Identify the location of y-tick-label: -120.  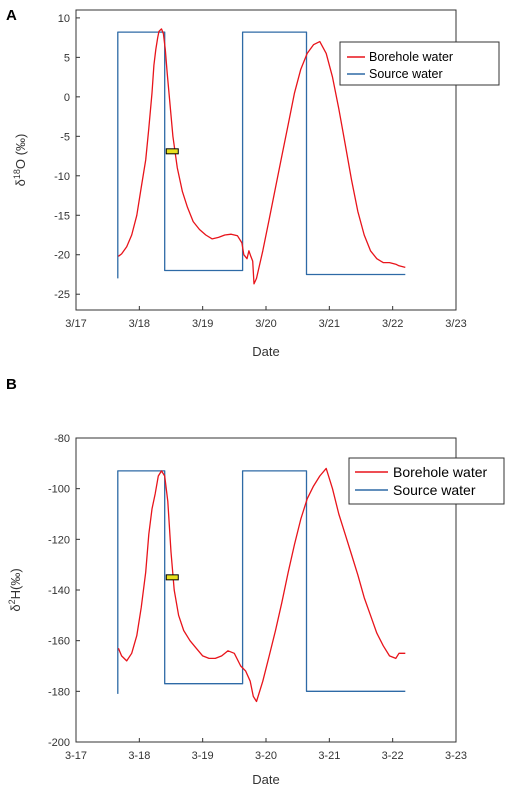
(59, 540).